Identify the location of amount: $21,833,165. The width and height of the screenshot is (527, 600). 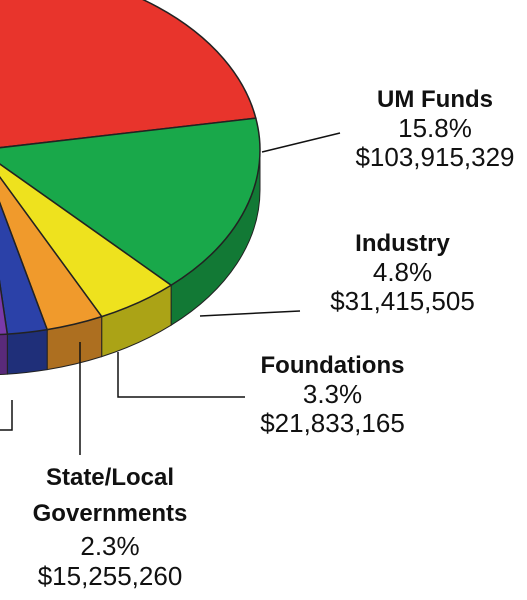
(332, 423).